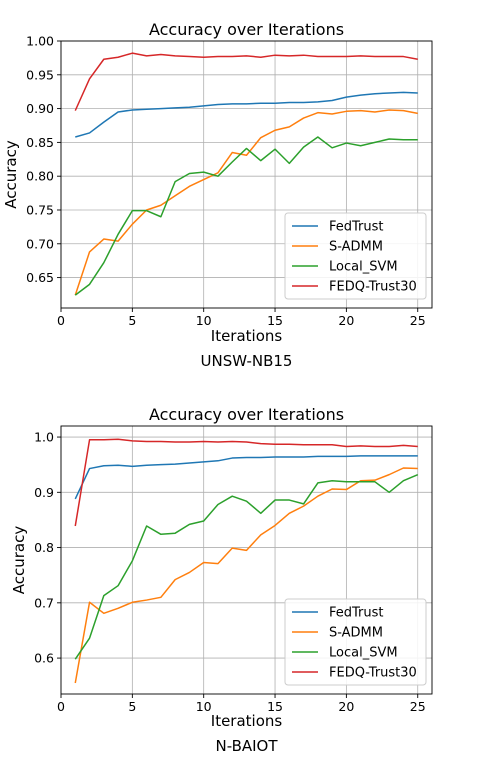 This screenshot has height=769, width=480. What do you see at coordinates (246, 216) in the screenshot?
I see `series-line-local-svm` at bounding box center [246, 216].